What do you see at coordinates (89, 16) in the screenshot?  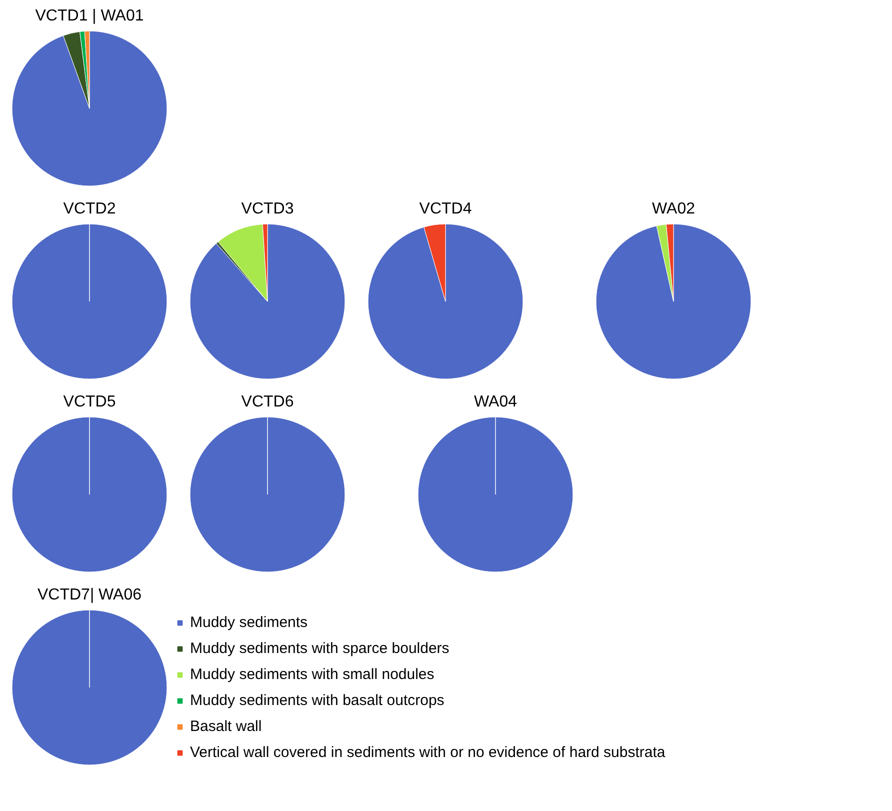 I see `chart-title: VCTD1 | WA01` at bounding box center [89, 16].